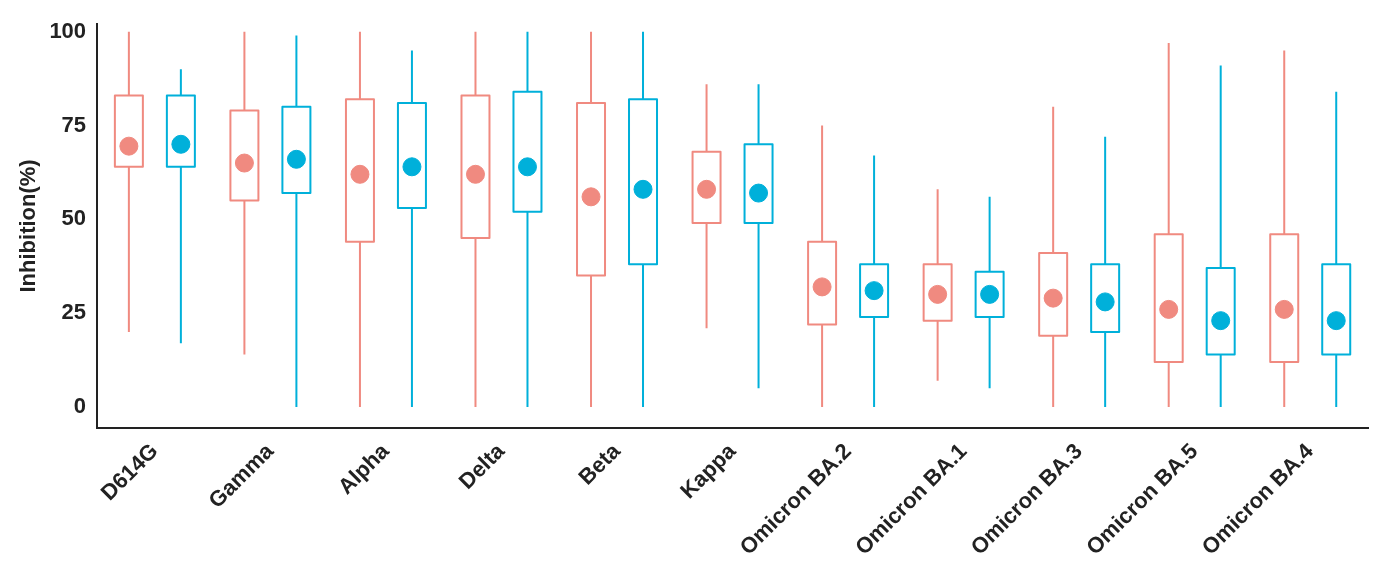 This screenshot has width=1394, height=577. Describe the element at coordinates (74, 218) in the screenshot. I see `y-tick-label: 50` at that location.